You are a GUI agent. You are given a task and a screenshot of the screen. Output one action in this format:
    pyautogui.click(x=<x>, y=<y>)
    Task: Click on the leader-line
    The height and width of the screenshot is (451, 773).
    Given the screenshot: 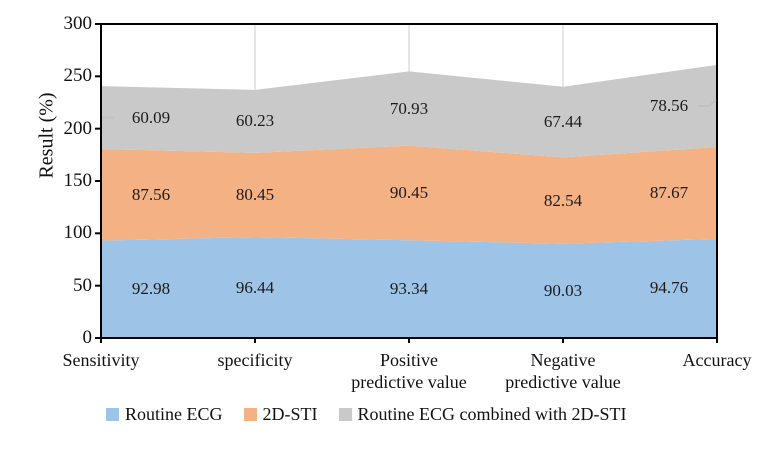 What is the action you would take?
    pyautogui.click(x=707, y=103)
    